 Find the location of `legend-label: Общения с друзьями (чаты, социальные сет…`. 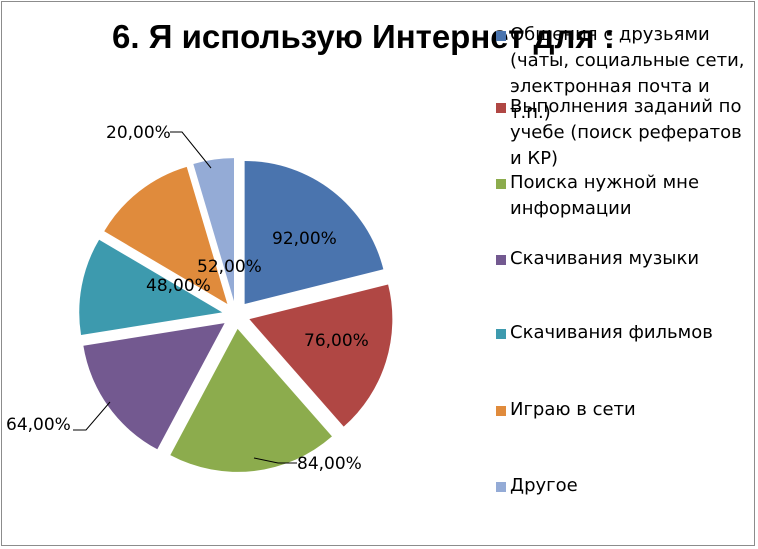

legend-label: Общения с друзьями (чаты, социальные сет… is located at coordinates (627, 73).